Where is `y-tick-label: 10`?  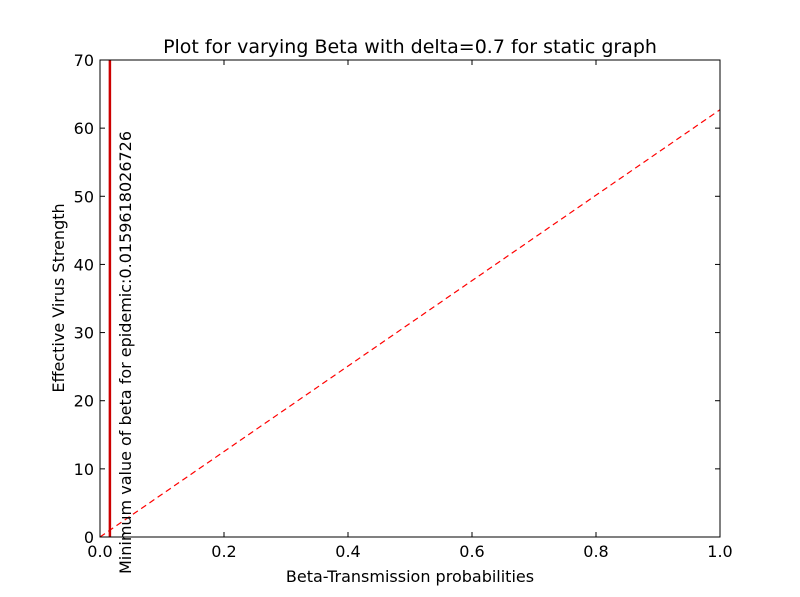
y-tick-label: 10 is located at coordinates (84, 469).